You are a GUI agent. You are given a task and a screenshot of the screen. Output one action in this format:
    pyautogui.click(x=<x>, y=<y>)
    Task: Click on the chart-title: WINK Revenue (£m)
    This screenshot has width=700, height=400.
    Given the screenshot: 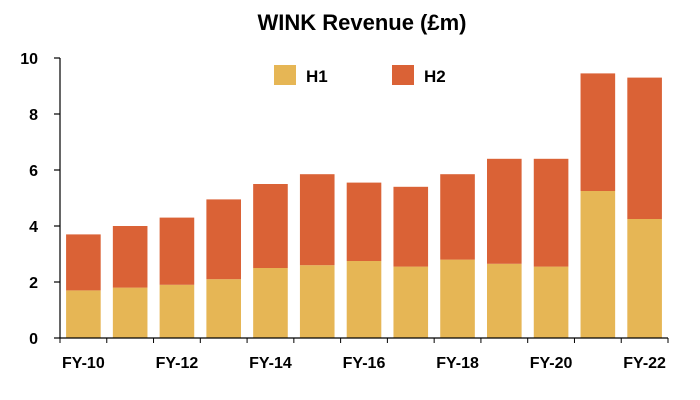 What is the action you would take?
    pyautogui.click(x=361, y=22)
    